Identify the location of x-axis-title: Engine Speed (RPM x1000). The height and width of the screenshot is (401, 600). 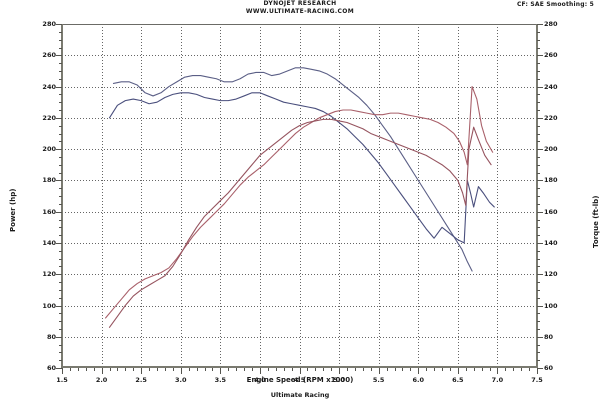
(300, 380).